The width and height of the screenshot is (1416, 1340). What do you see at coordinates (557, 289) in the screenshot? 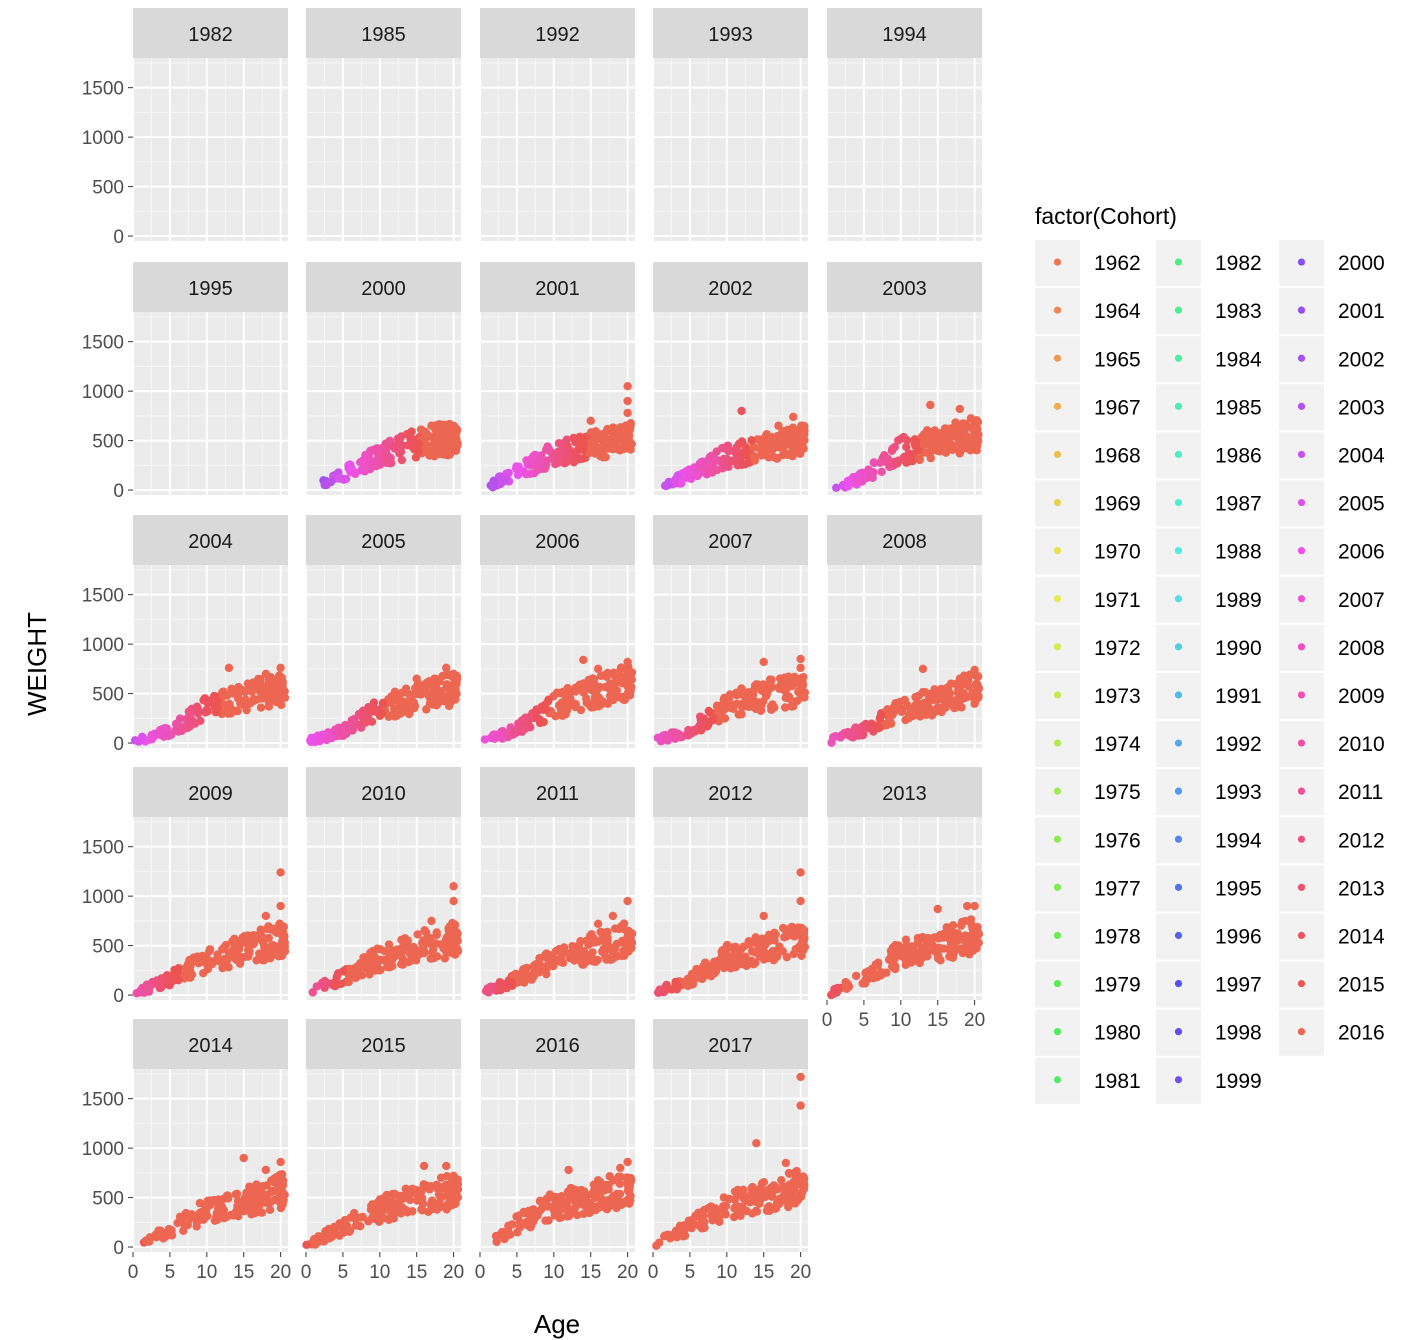
I see `facet-strip-label: 2001` at bounding box center [557, 289].